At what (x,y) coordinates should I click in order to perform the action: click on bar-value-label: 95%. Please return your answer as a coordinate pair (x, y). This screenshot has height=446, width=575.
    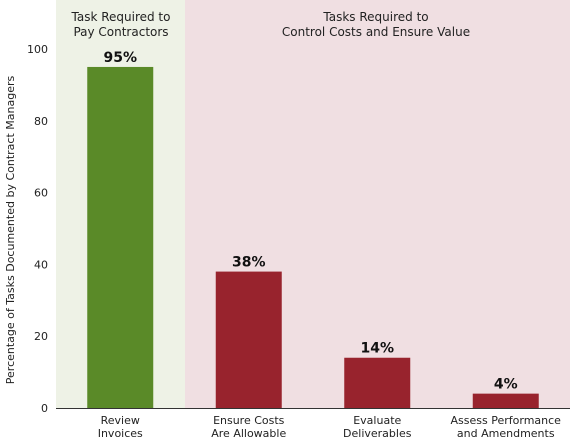
    Looking at the image, I should click on (120, 58).